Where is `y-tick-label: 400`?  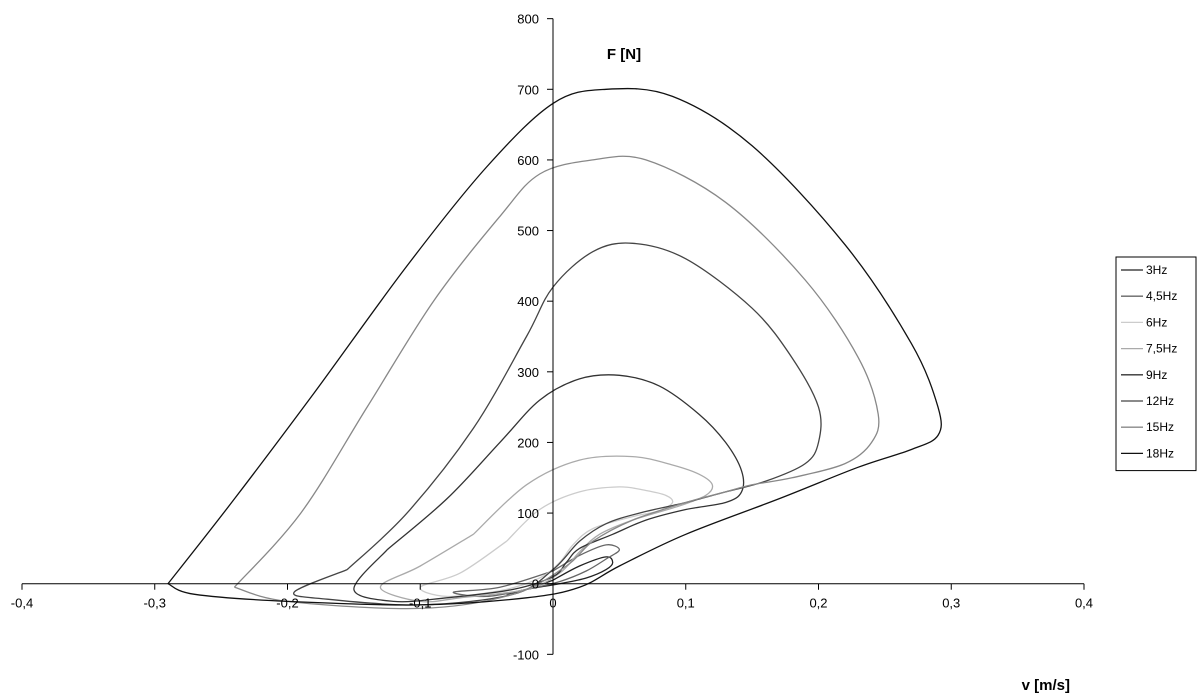
y-tick-label: 400 is located at coordinates (528, 301).